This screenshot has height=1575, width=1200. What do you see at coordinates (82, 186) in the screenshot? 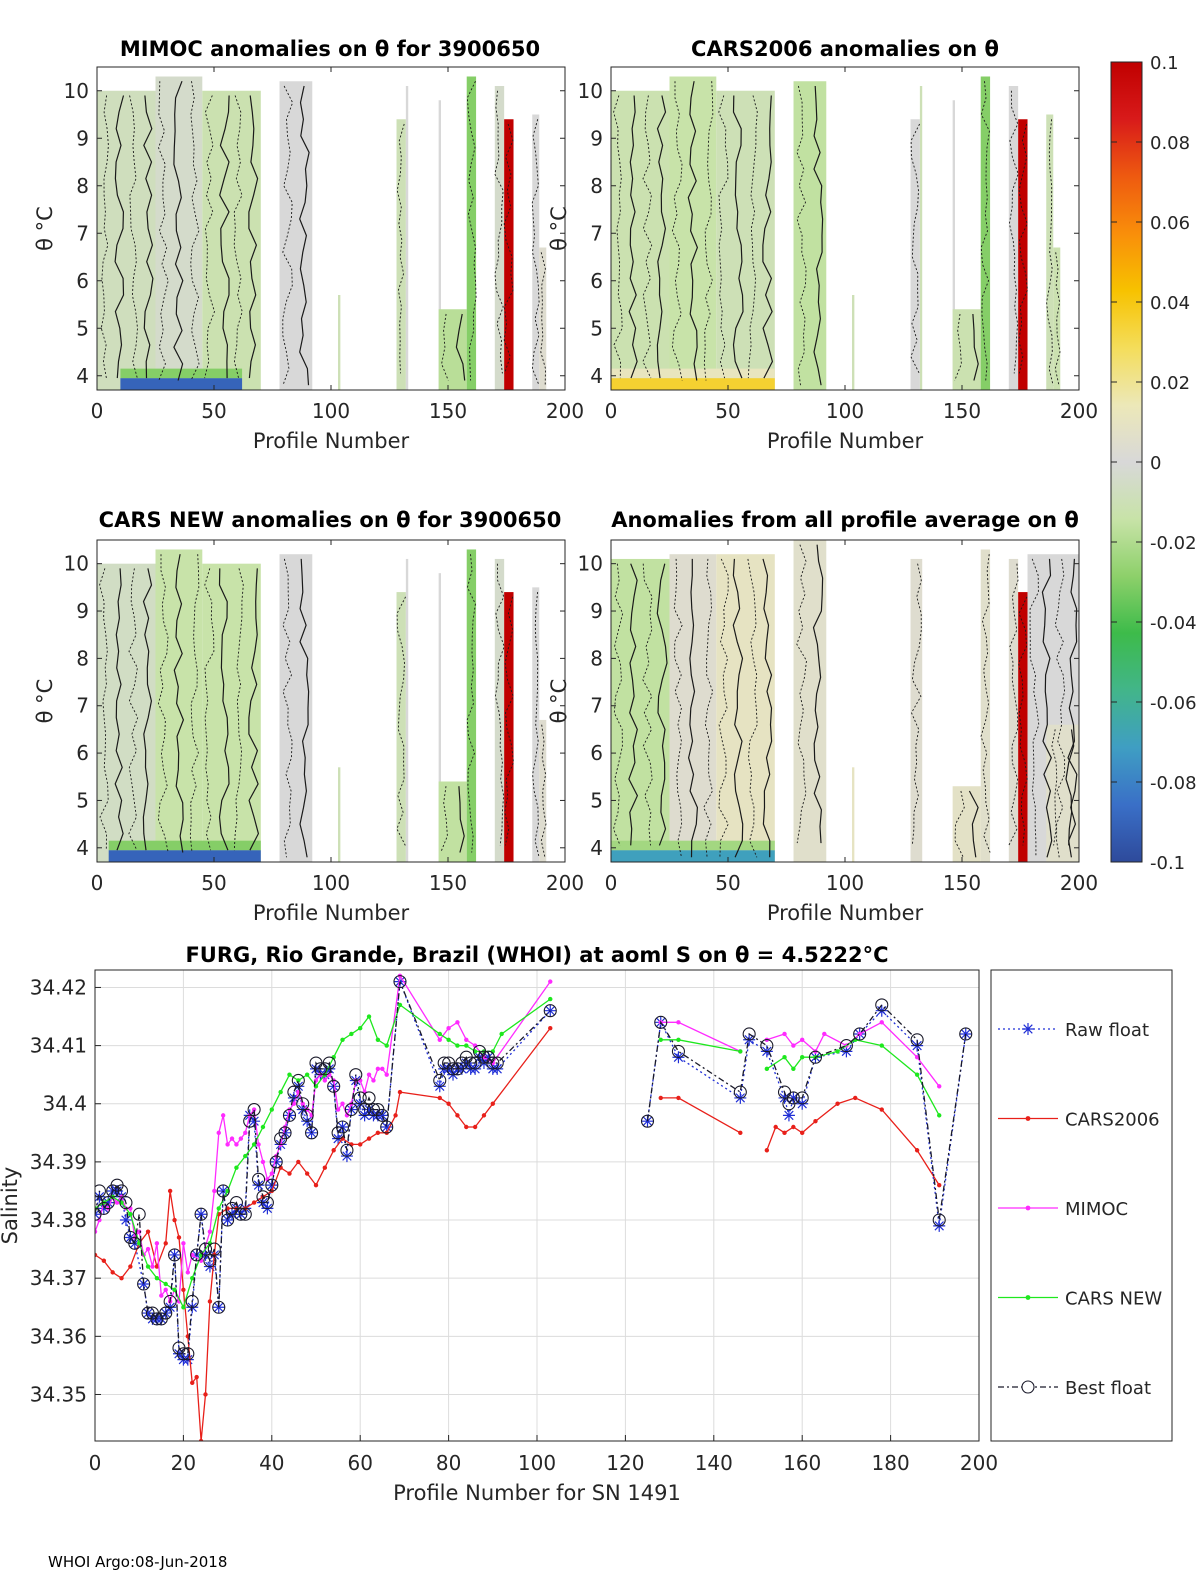
I see `y-tick-label: 8` at bounding box center [82, 186].